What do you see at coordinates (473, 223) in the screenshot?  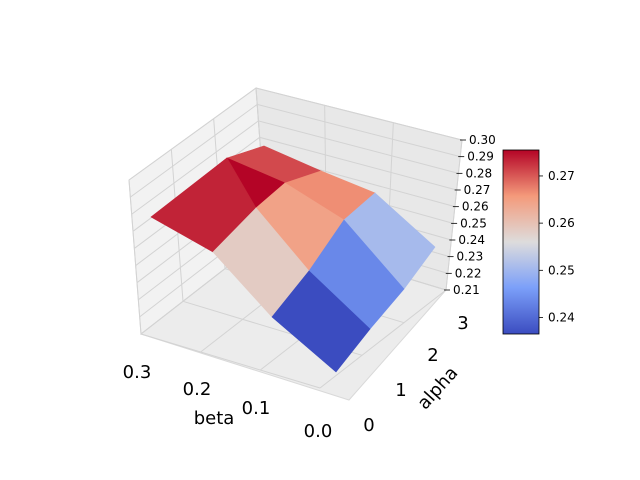 I see `z-tick-label: 0.25` at bounding box center [473, 223].